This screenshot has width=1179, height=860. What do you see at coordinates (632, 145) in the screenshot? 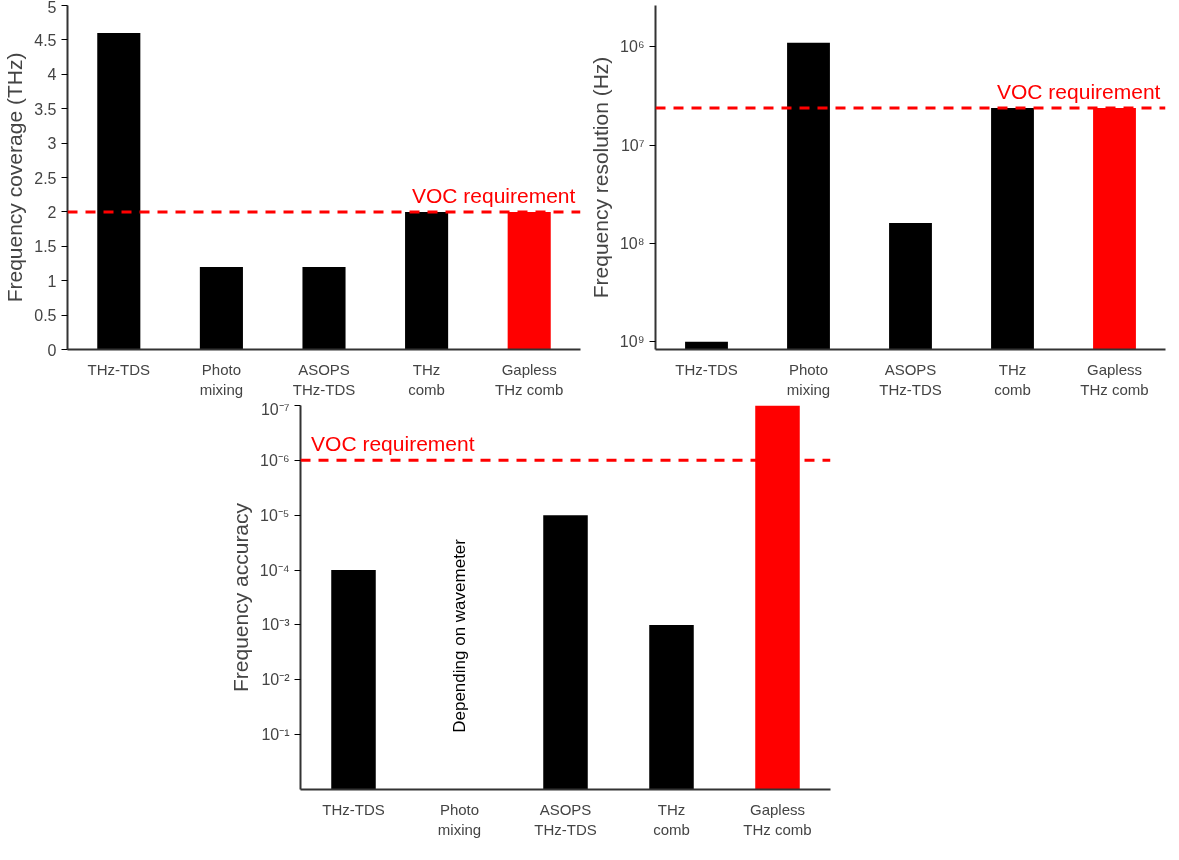
I see `y-tick-label: 10⁷` at bounding box center [632, 145].